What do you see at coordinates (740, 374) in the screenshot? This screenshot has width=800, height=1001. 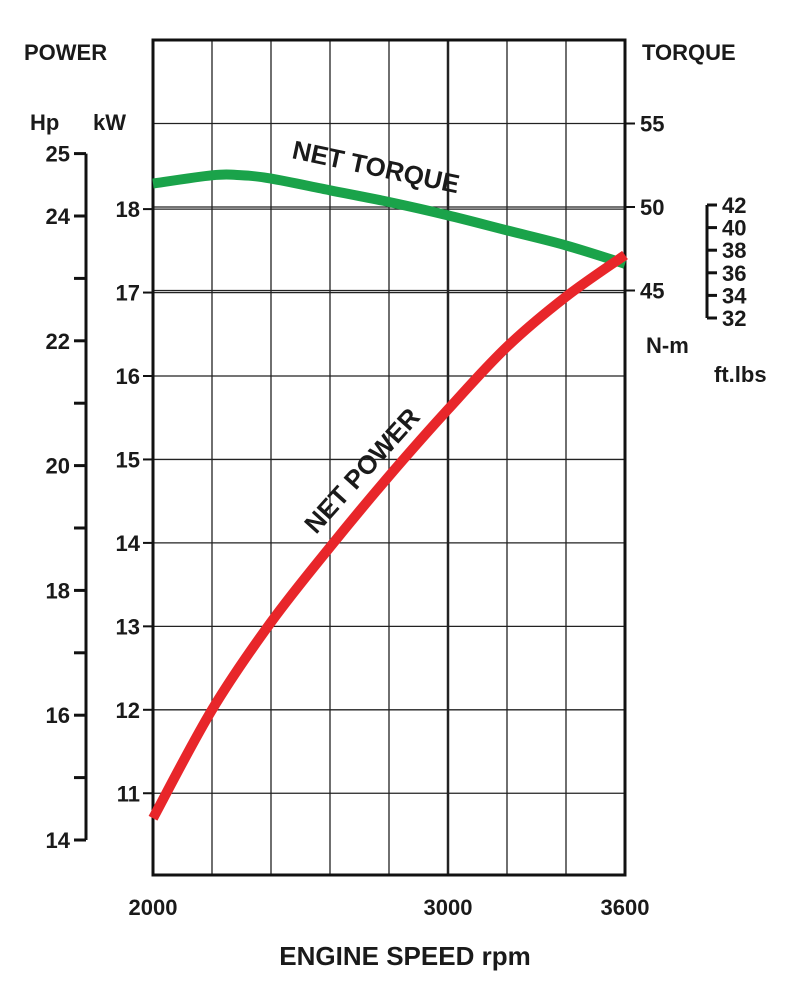 I see `ftlbs-unit-label: ft.lbs` at bounding box center [740, 374].